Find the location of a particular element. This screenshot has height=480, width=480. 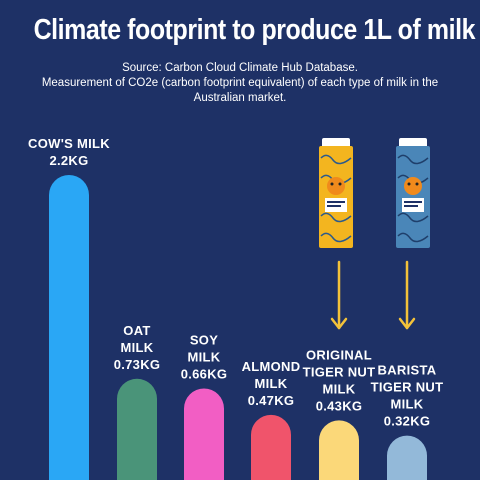

category-label: SOY is located at coordinates (204, 340).